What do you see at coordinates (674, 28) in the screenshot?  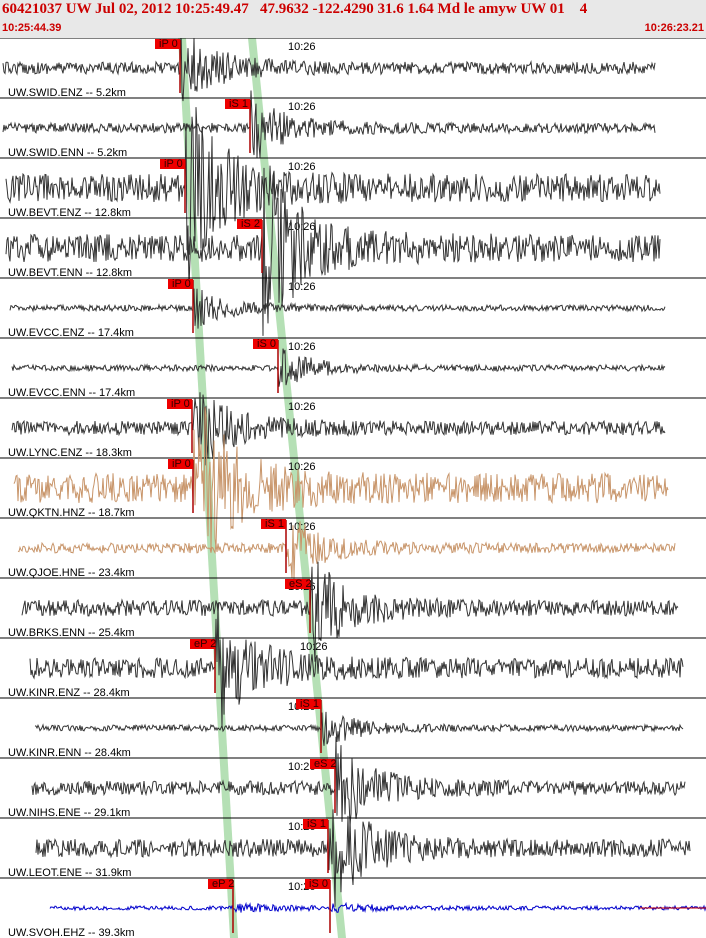 I see `end-time: 10:26:23.21` at bounding box center [674, 28].